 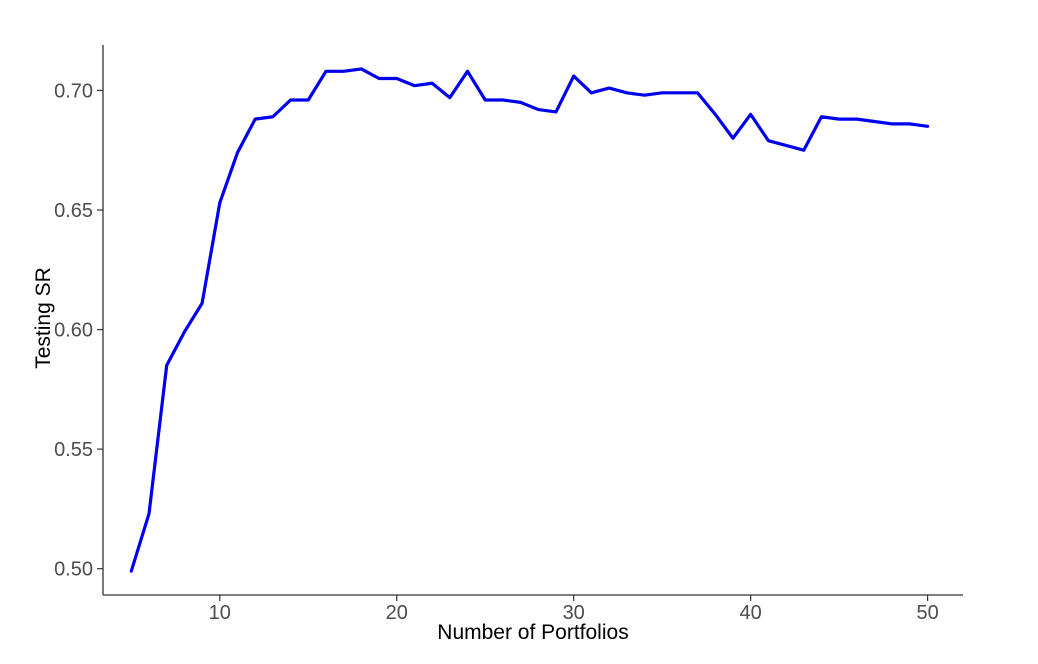 What do you see at coordinates (73, 331) in the screenshot?
I see `y-tick-label: 0.60` at bounding box center [73, 331].